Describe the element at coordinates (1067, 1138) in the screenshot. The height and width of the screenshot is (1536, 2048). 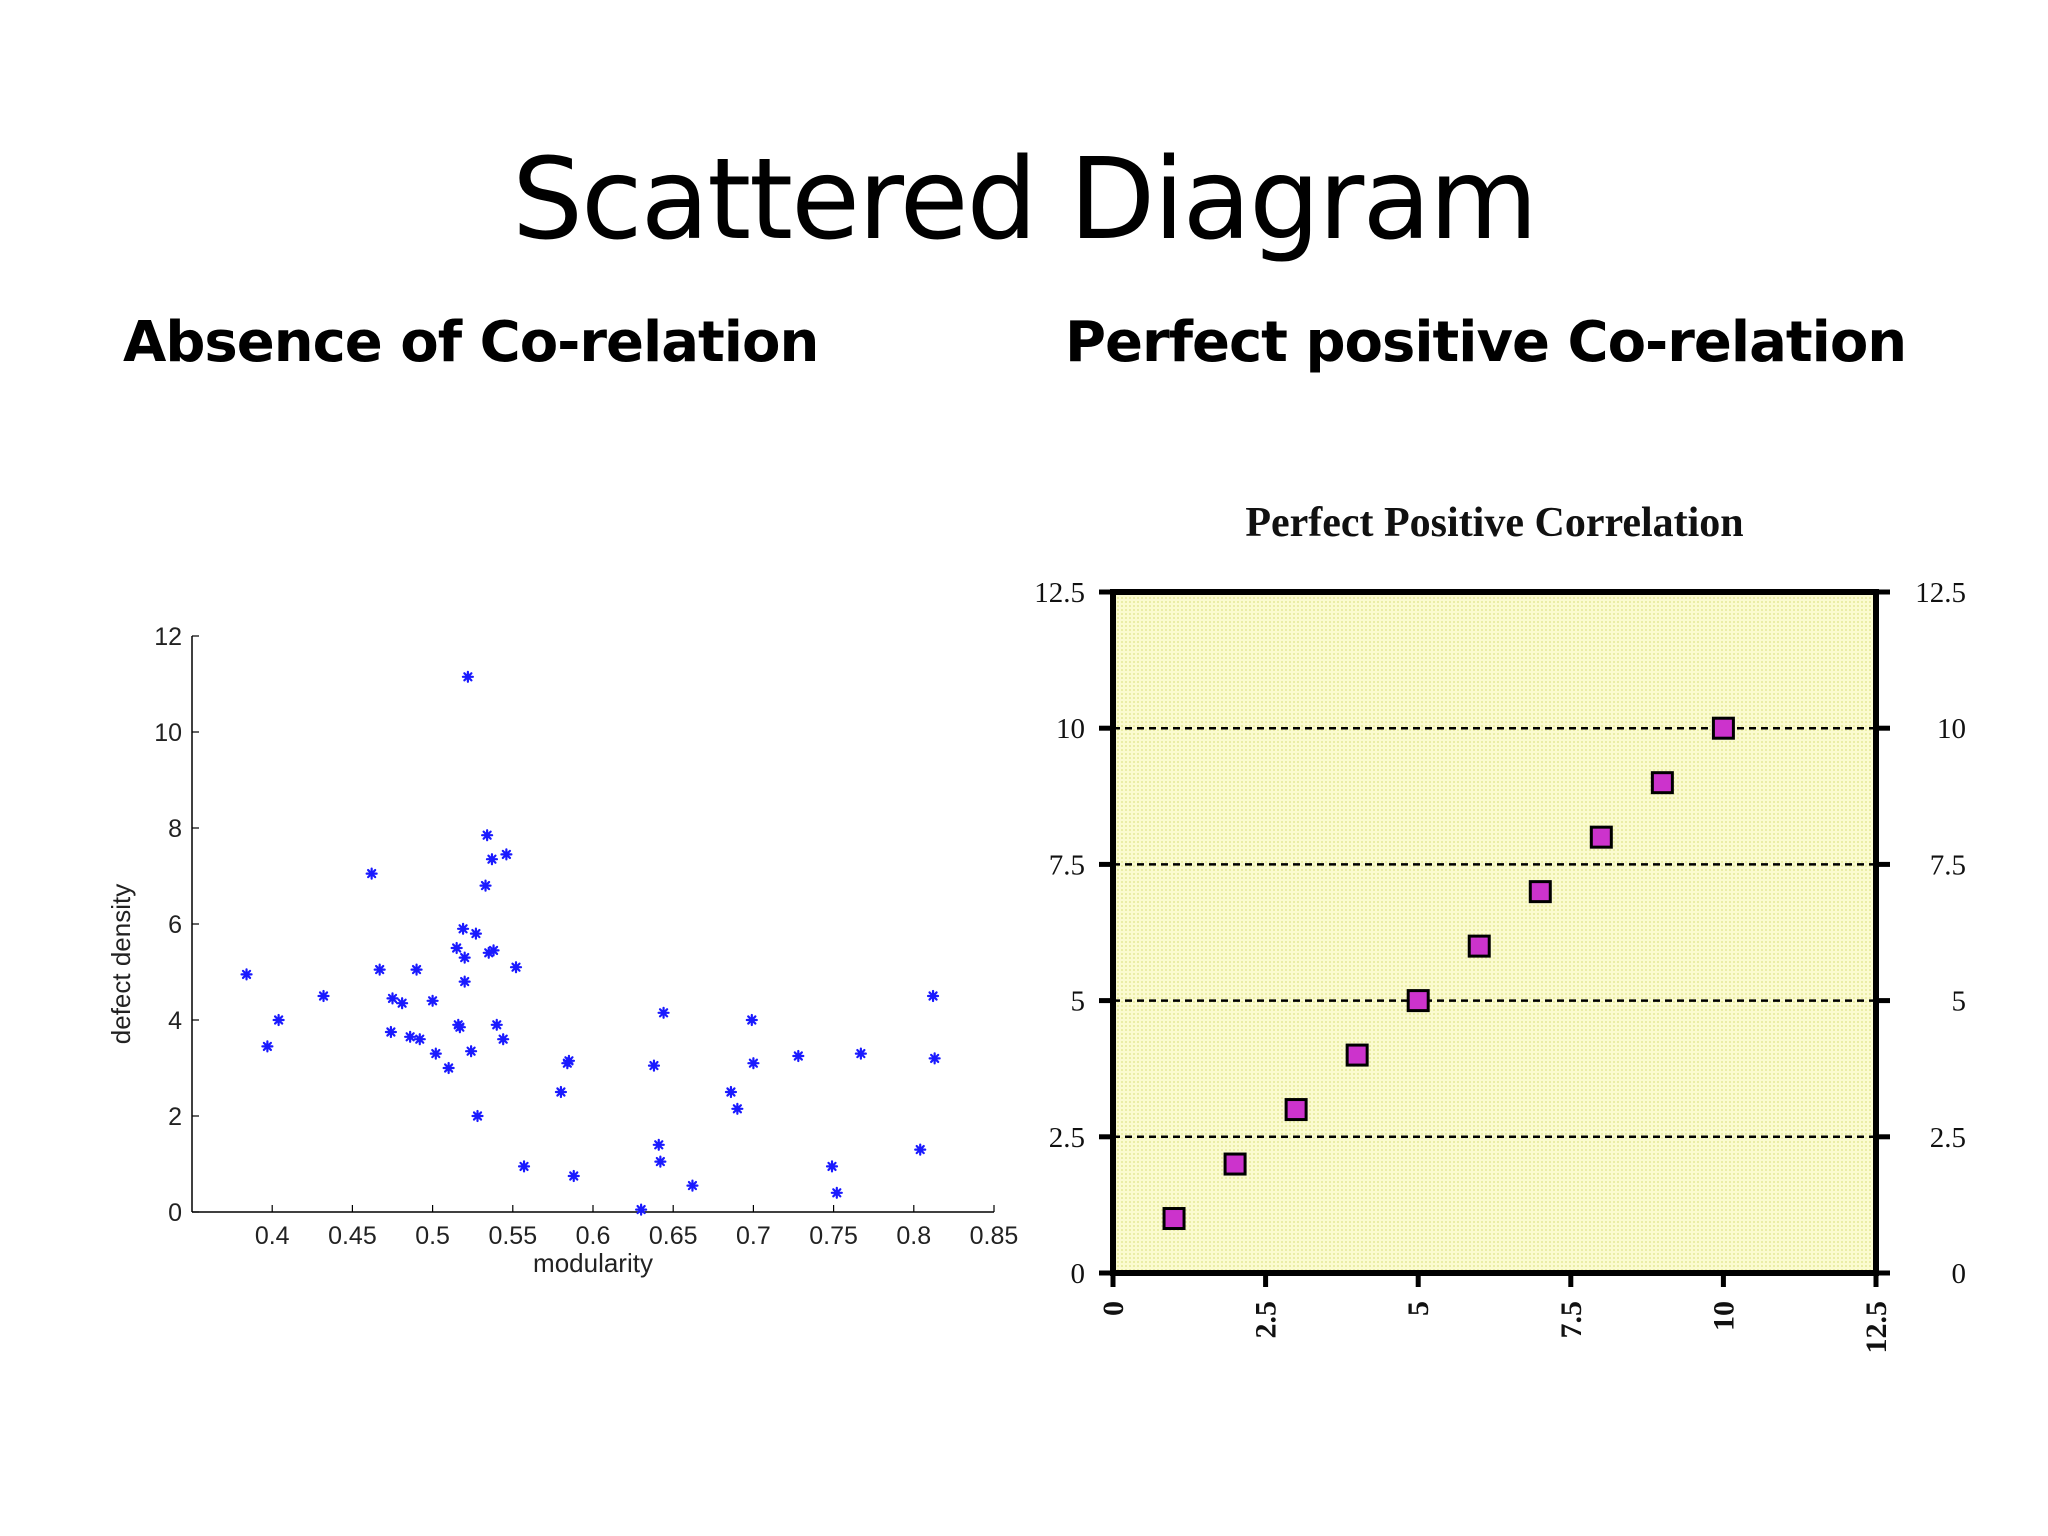
I see `left-y-tick-label: 2.5` at that location.